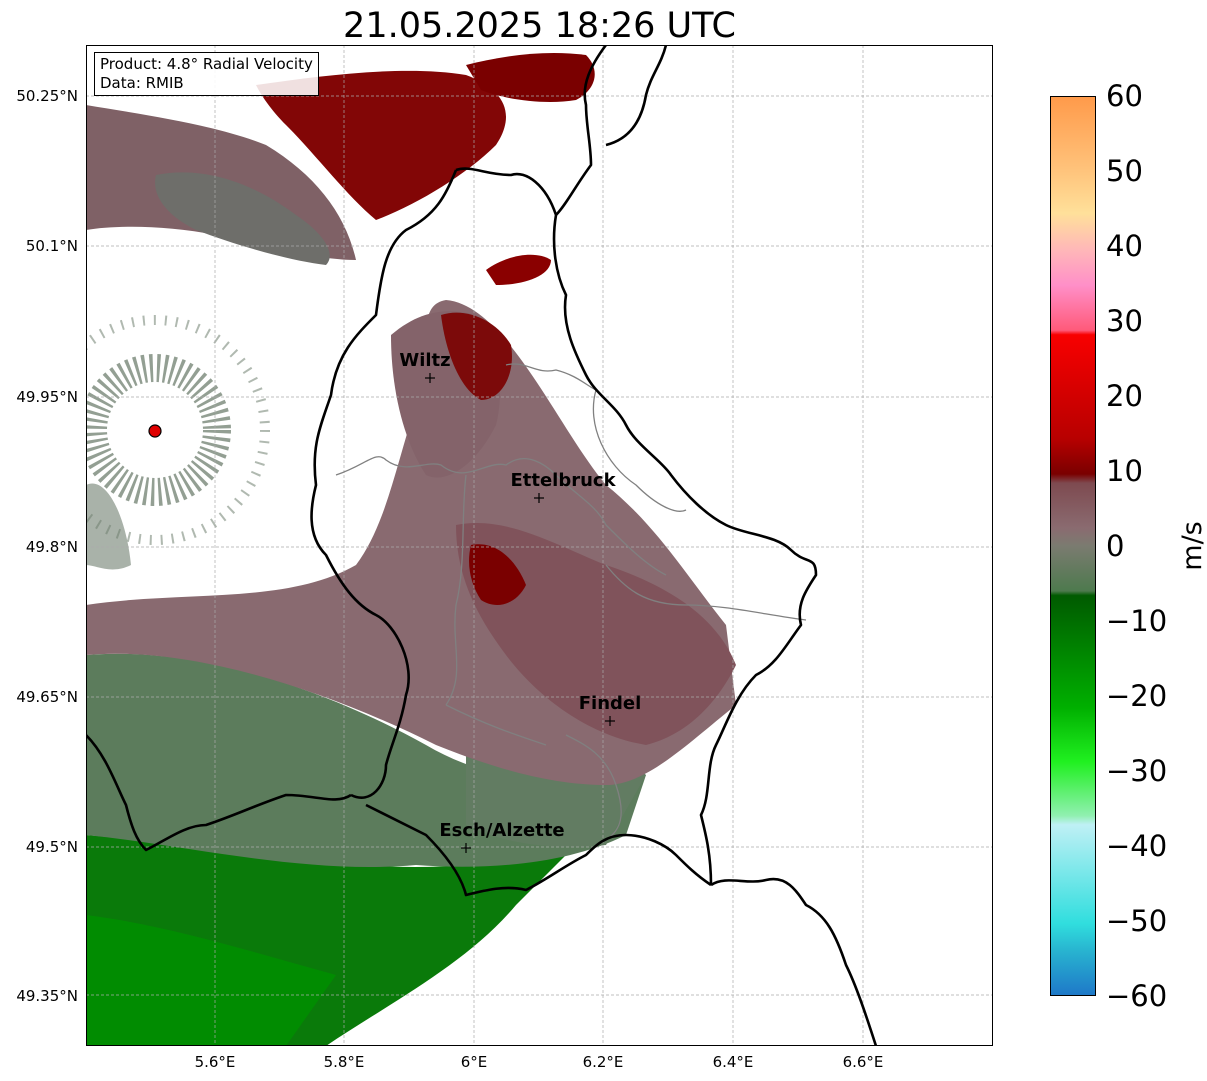  I want to click on city-label-ettelbruck: Ettelbruck, so click(563, 480).